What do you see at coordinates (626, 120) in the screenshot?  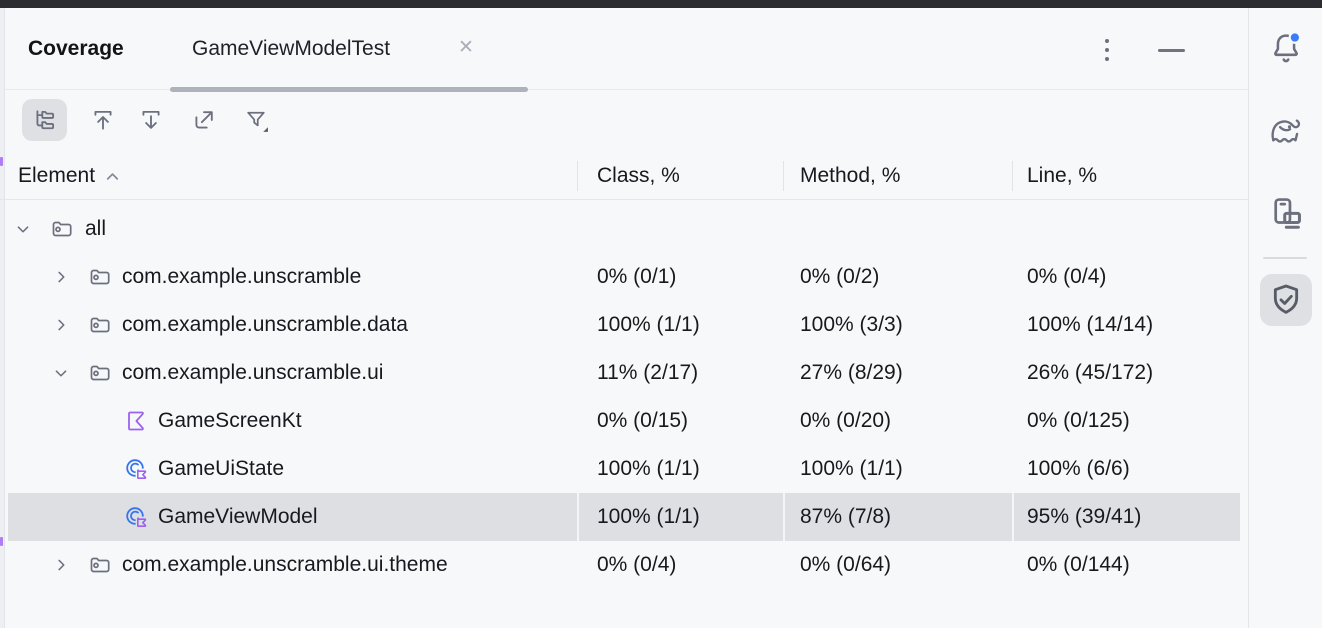 I see `coverage-toolbar` at bounding box center [626, 120].